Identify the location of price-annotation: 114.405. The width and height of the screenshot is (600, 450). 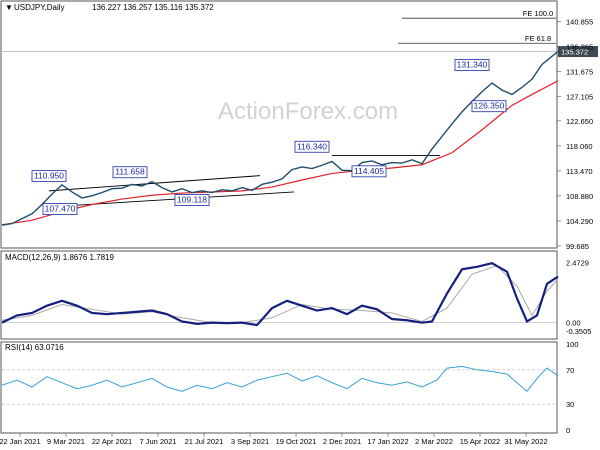
(369, 171).